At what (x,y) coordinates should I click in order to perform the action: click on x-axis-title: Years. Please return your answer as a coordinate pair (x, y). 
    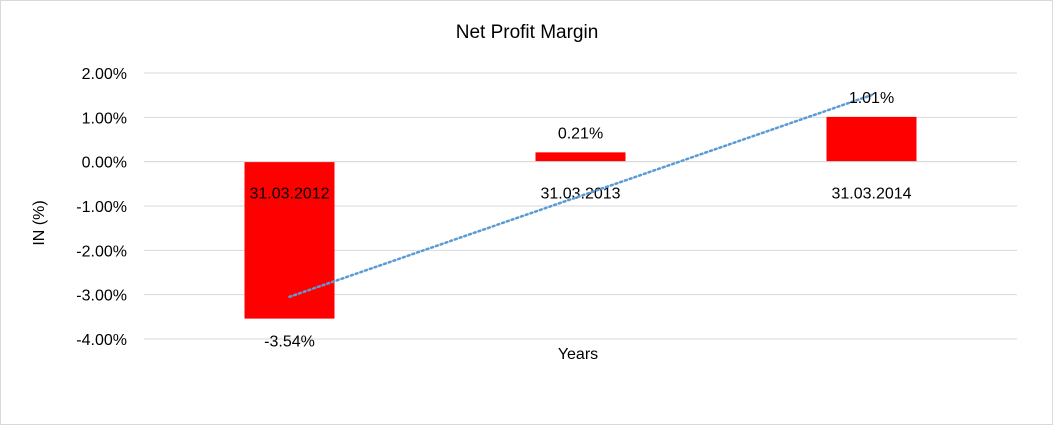
    Looking at the image, I should click on (578, 354).